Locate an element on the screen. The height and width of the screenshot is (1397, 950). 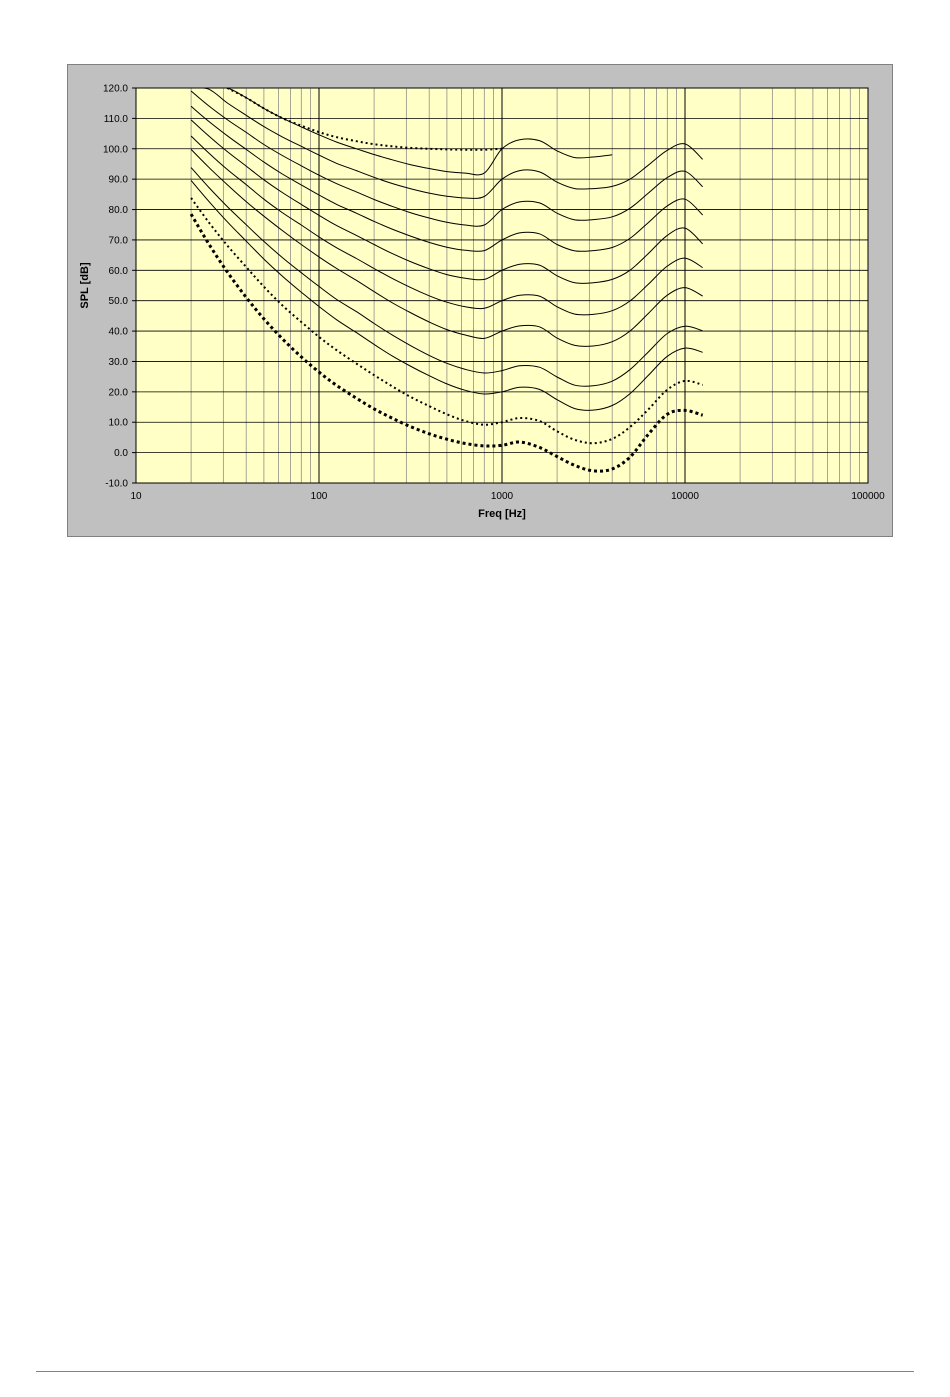
y-axis-title: SPL [dB] is located at coordinates (85, 285).